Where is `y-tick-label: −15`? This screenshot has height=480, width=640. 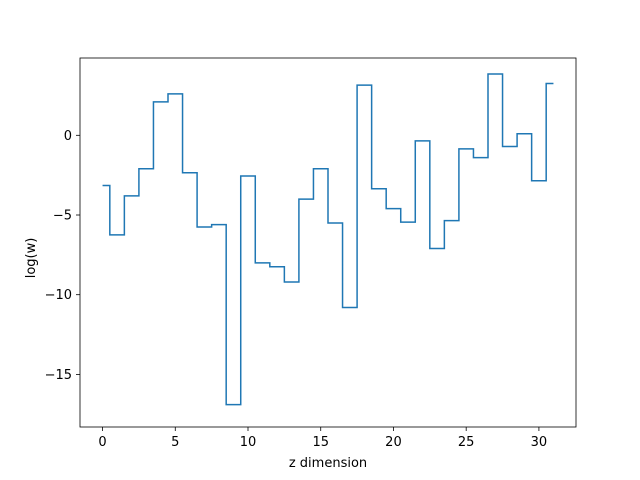
y-tick-label: −15 is located at coordinates (58, 375).